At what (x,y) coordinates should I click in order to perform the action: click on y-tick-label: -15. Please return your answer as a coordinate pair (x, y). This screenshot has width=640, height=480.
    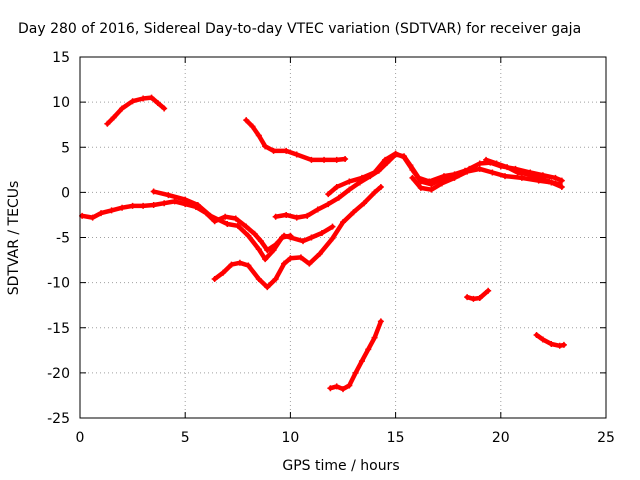
    Looking at the image, I should click on (58, 329).